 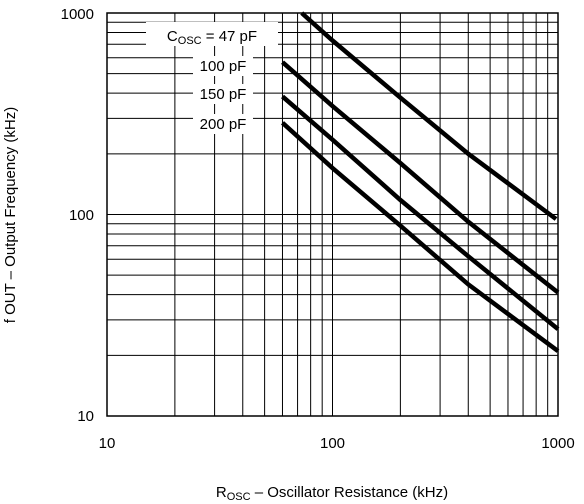 I want to click on x-axis-title-prefix: R, so click(x=221, y=492).